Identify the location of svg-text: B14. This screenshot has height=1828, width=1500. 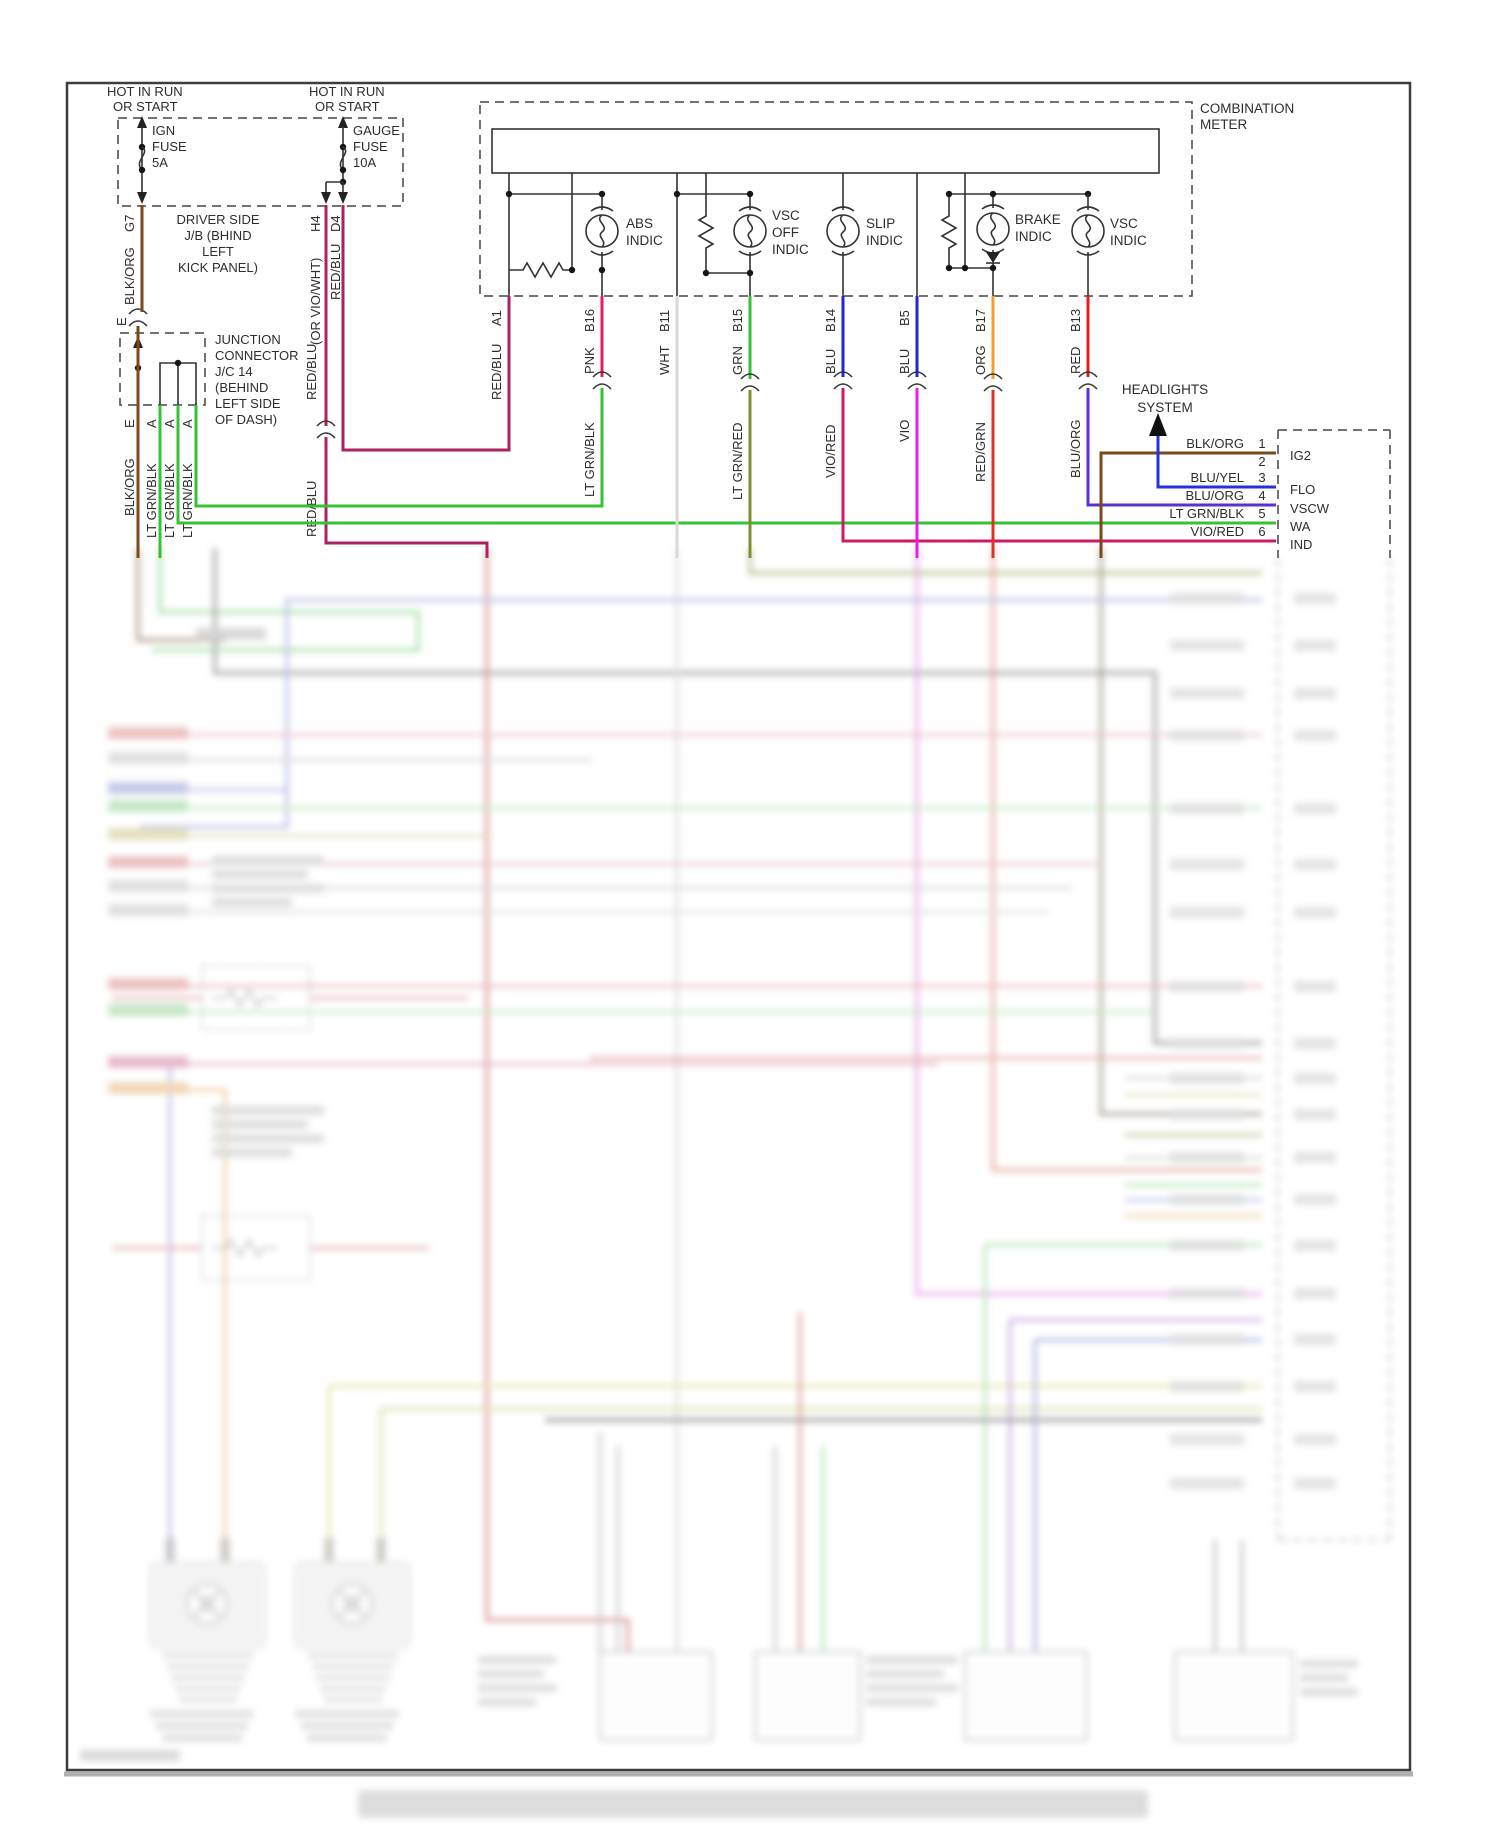
(830, 320).